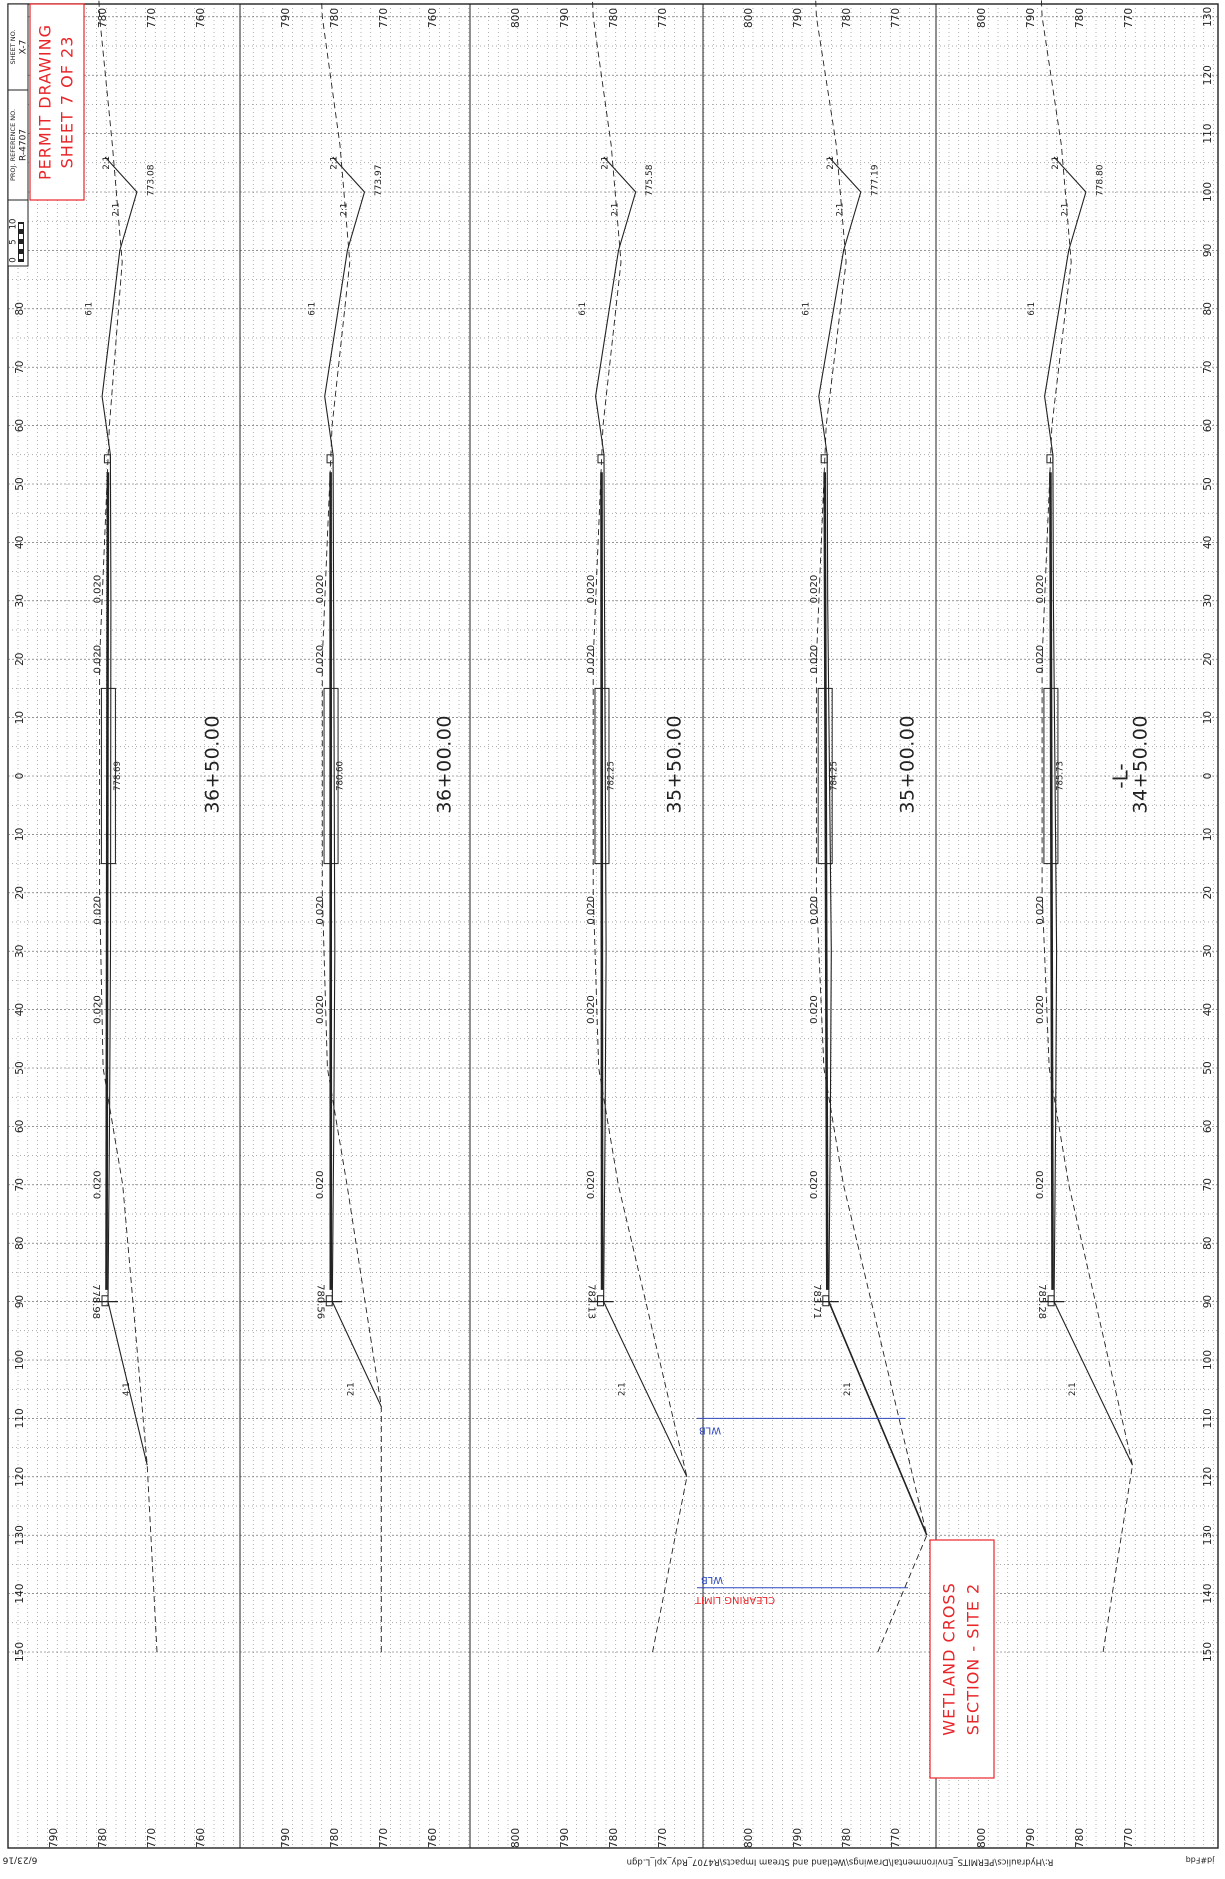 The width and height of the screenshot is (1225, 1879). Describe the element at coordinates (1208, 483) in the screenshot. I see `offset-tick-label: 50` at that location.